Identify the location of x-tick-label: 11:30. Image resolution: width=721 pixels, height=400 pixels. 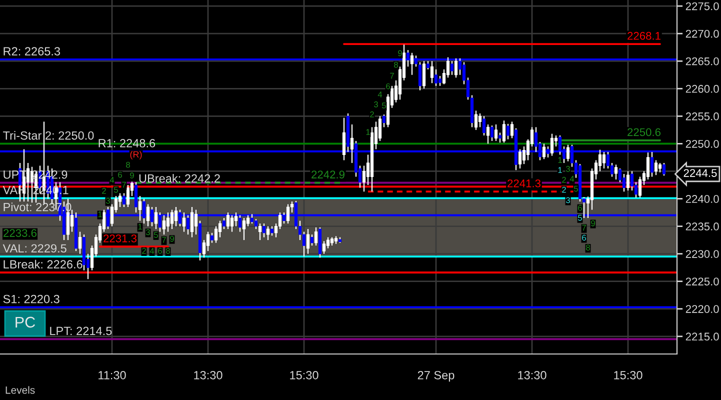
(112, 375).